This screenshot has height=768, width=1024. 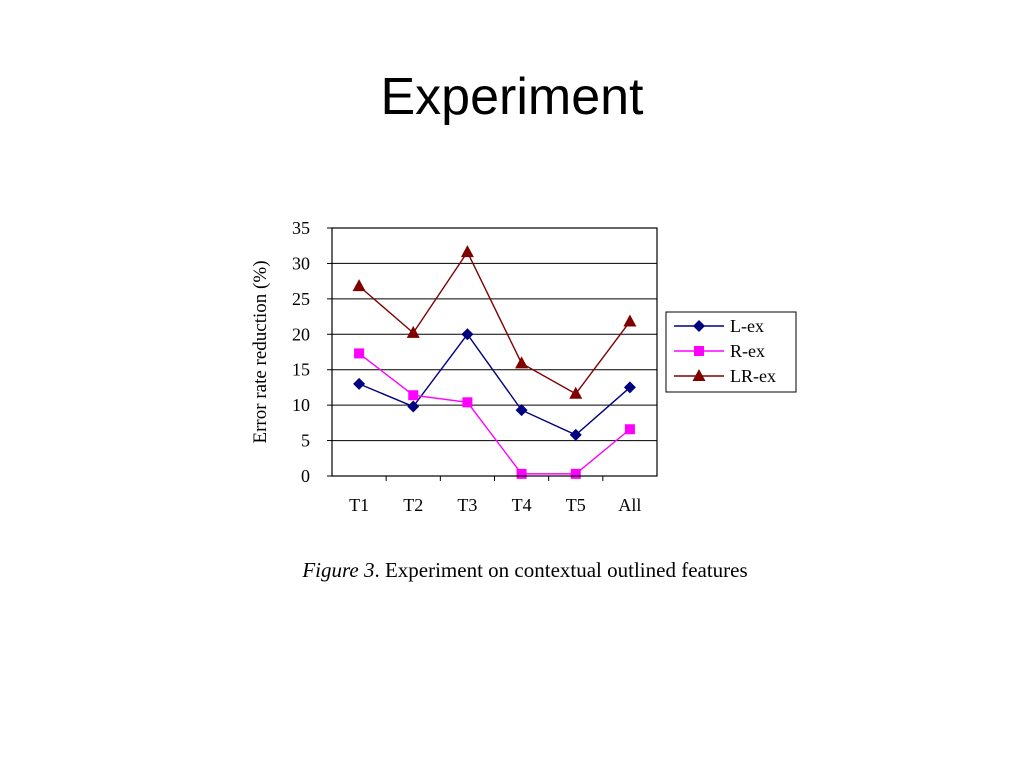 I want to click on y-tick-label: 15, so click(x=301, y=370).